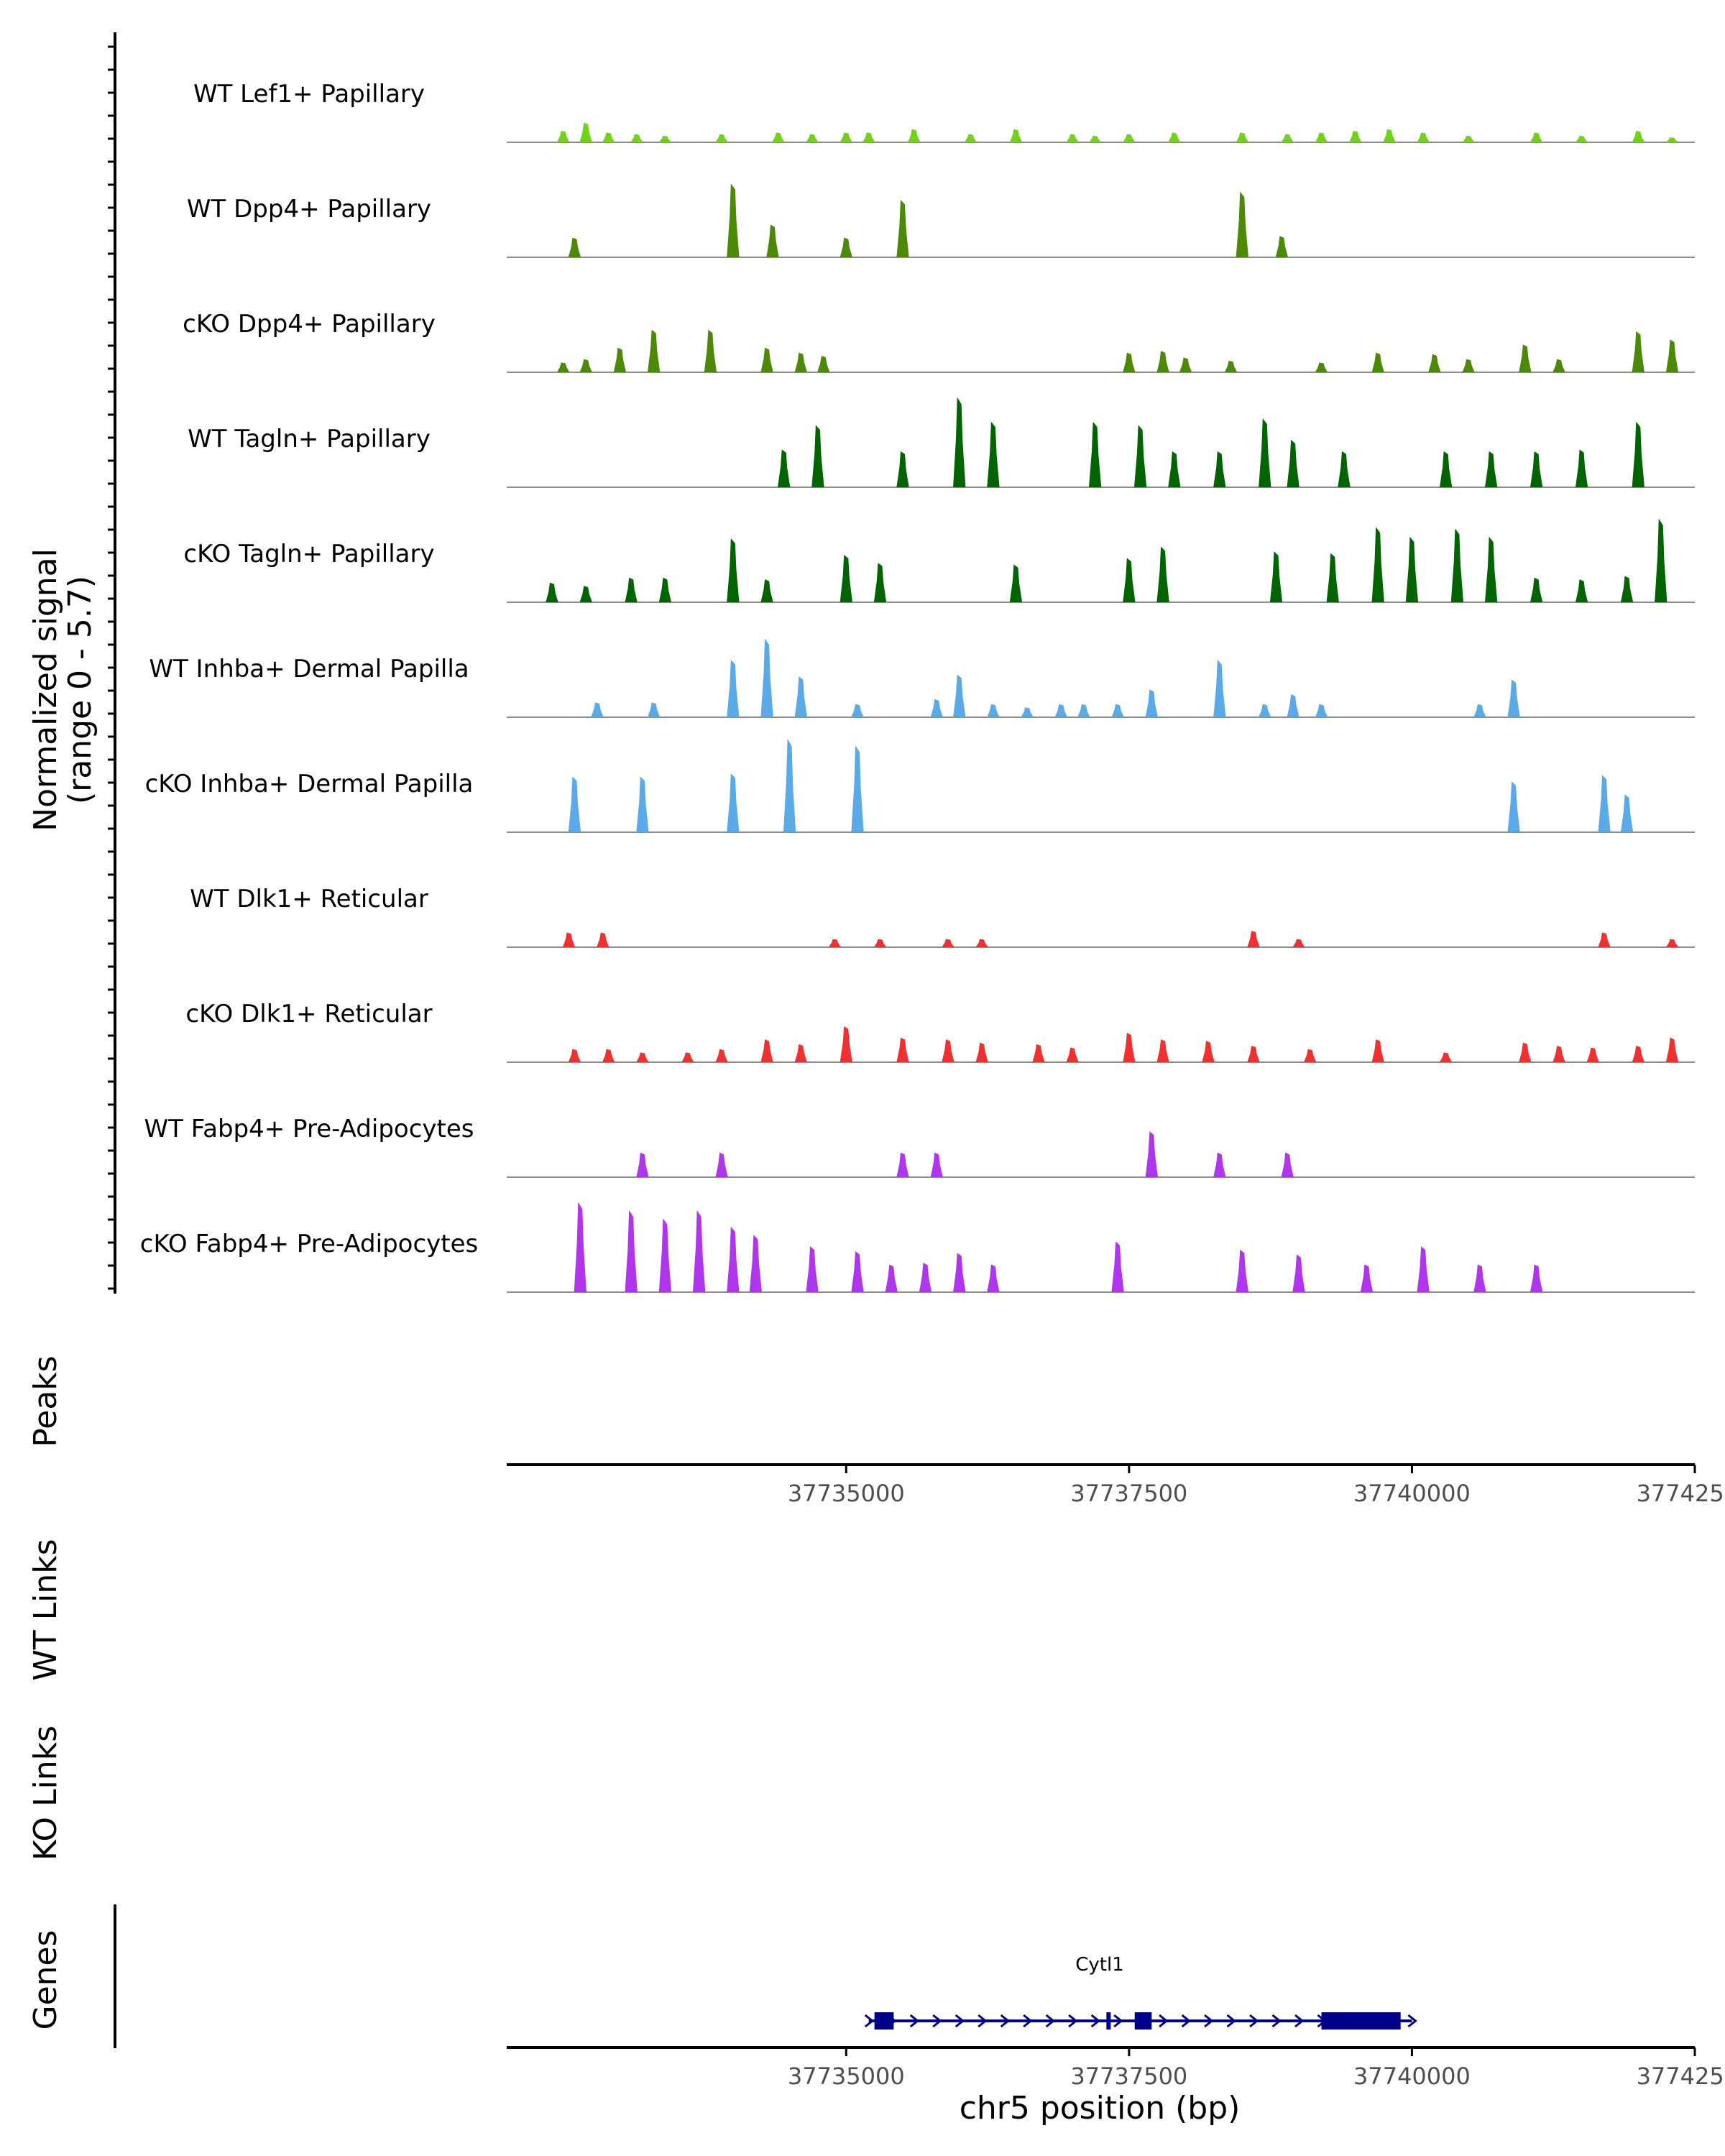  What do you see at coordinates (45, 1610) in the screenshot?
I see `wt-links-panel-label: WT Links` at bounding box center [45, 1610].